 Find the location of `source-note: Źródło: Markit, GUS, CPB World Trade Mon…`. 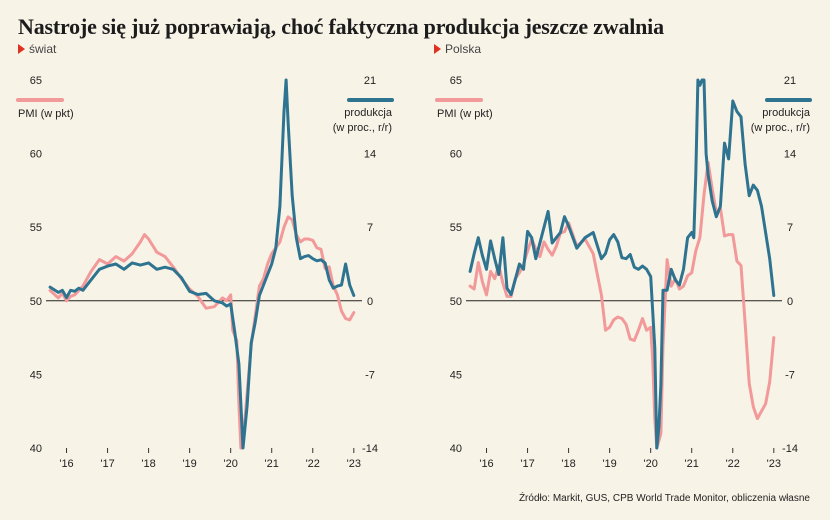

source-note: Źródło: Markit, GUS, CPB World Trade Mon… is located at coordinates (664, 498).